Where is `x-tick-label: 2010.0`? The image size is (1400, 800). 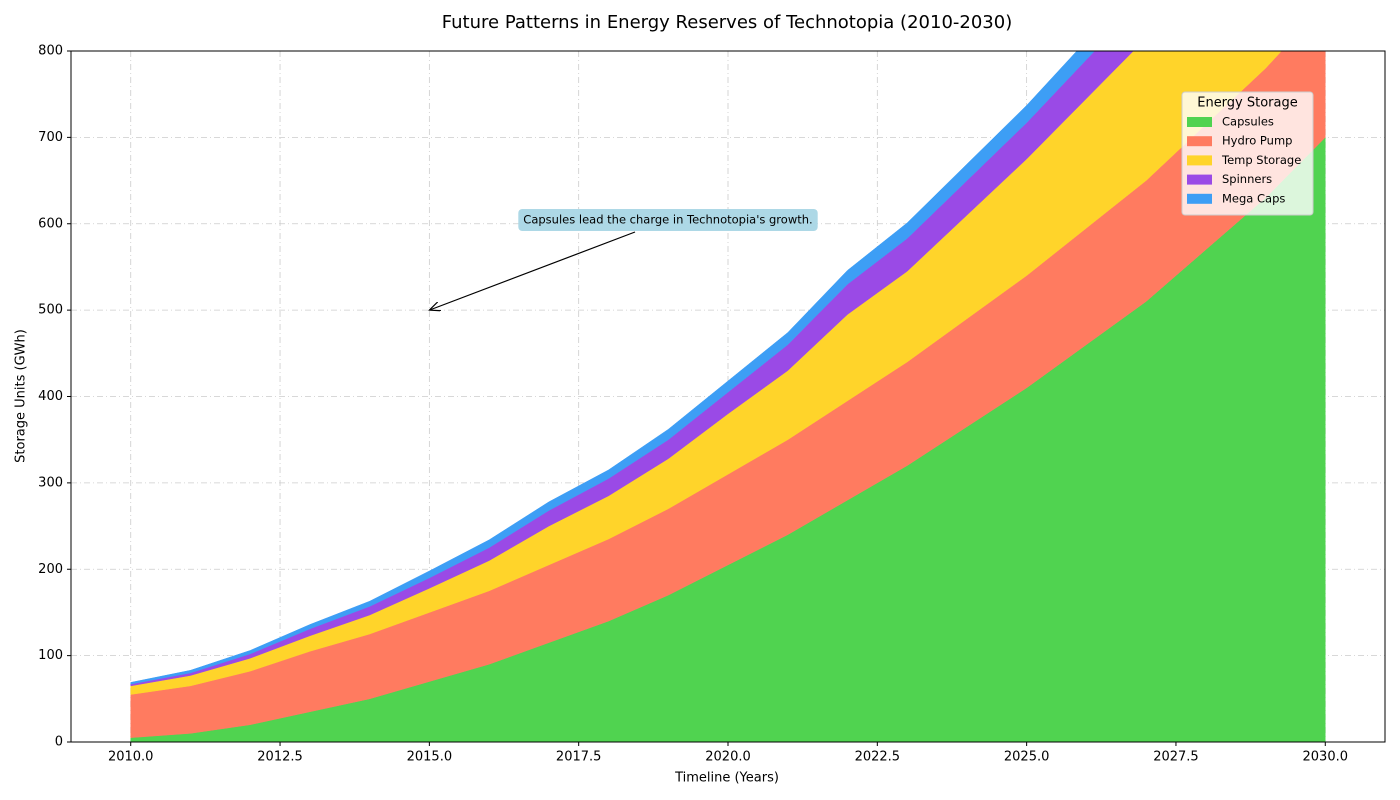
x-tick-label: 2010.0 is located at coordinates (131, 757).